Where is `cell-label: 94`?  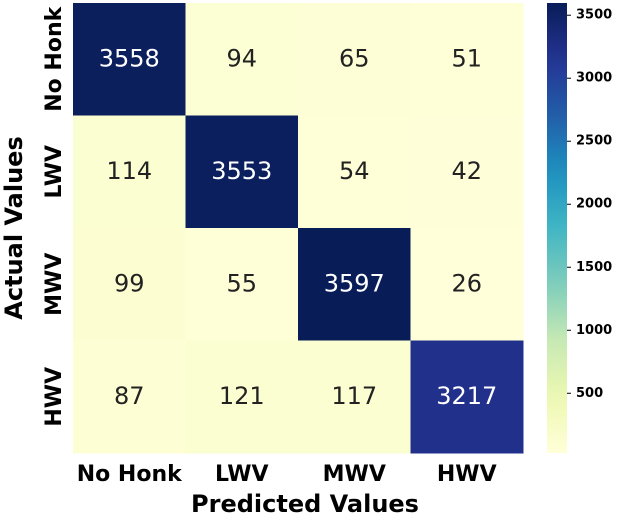
cell-label: 94 is located at coordinates (241, 58).